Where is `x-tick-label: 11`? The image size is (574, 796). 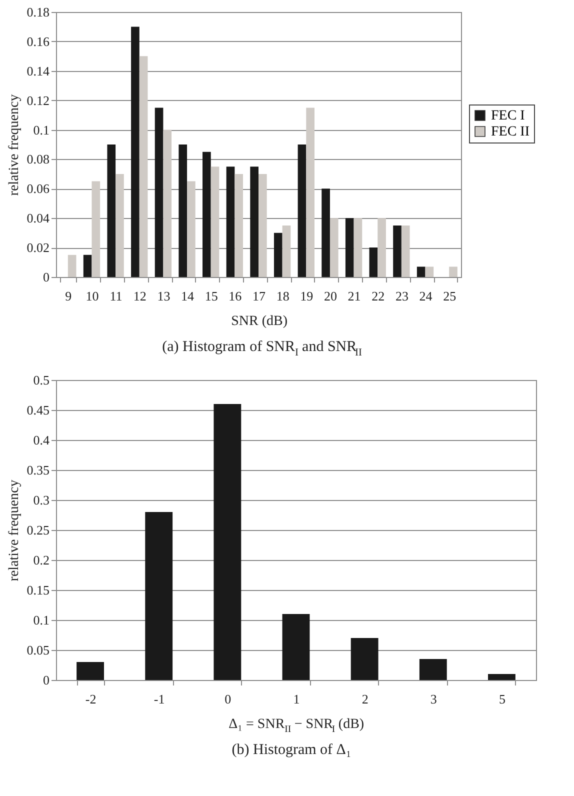
x-tick-label: 11 is located at coordinates (116, 296).